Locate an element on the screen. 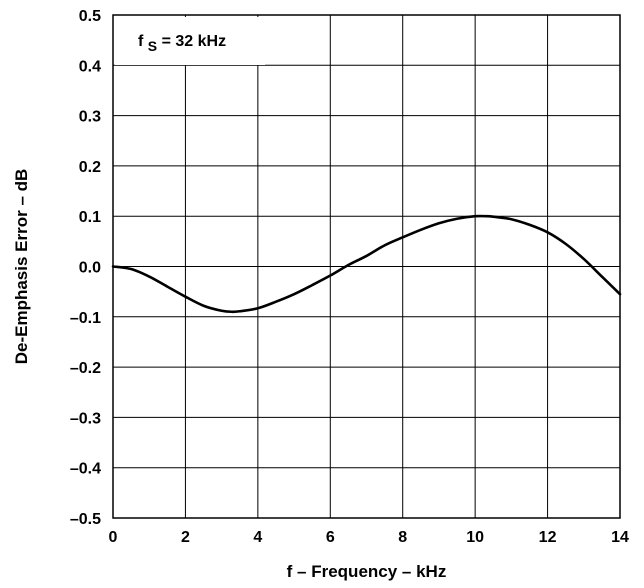  x-tick-labels: 0 2 4 6 8 10 12 14 is located at coordinates (369, 537).